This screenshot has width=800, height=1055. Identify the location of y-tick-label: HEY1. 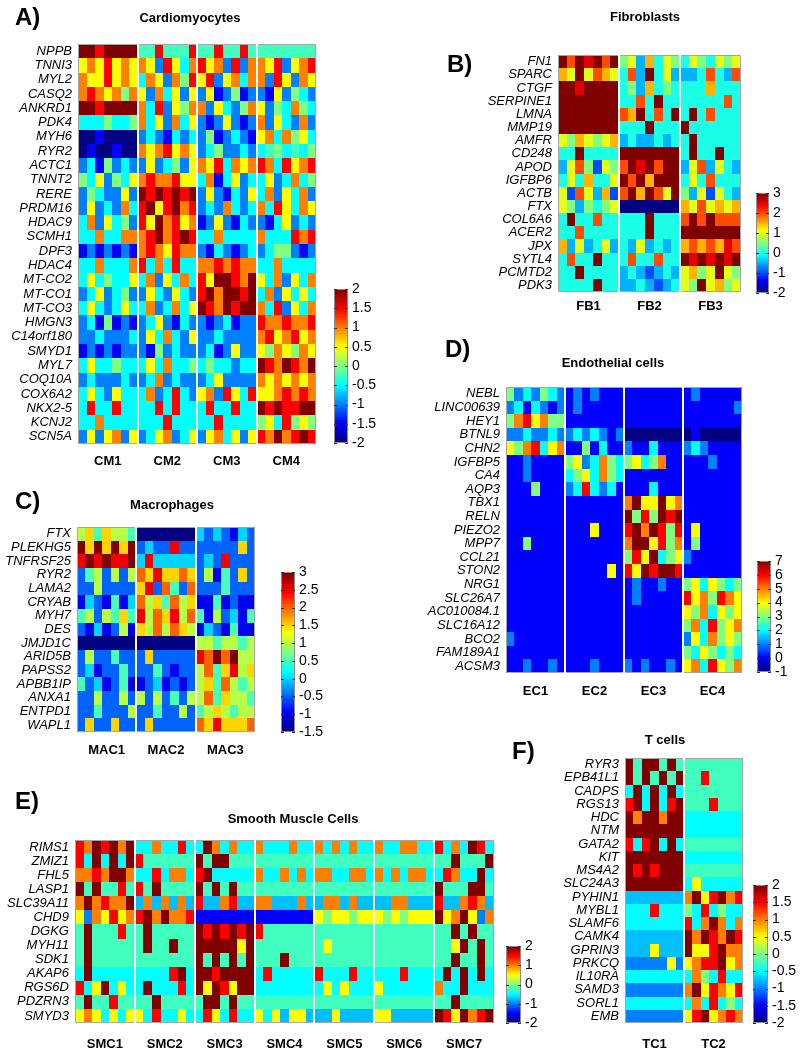
(483, 420).